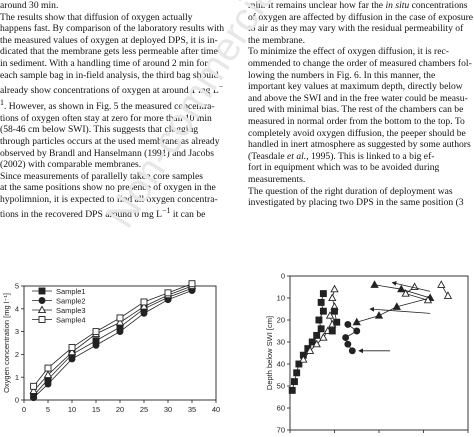 The width and height of the screenshot is (474, 437). I want to click on text-fragment: tions in the recovered DPS around 0 mg L, so click(81, 215).